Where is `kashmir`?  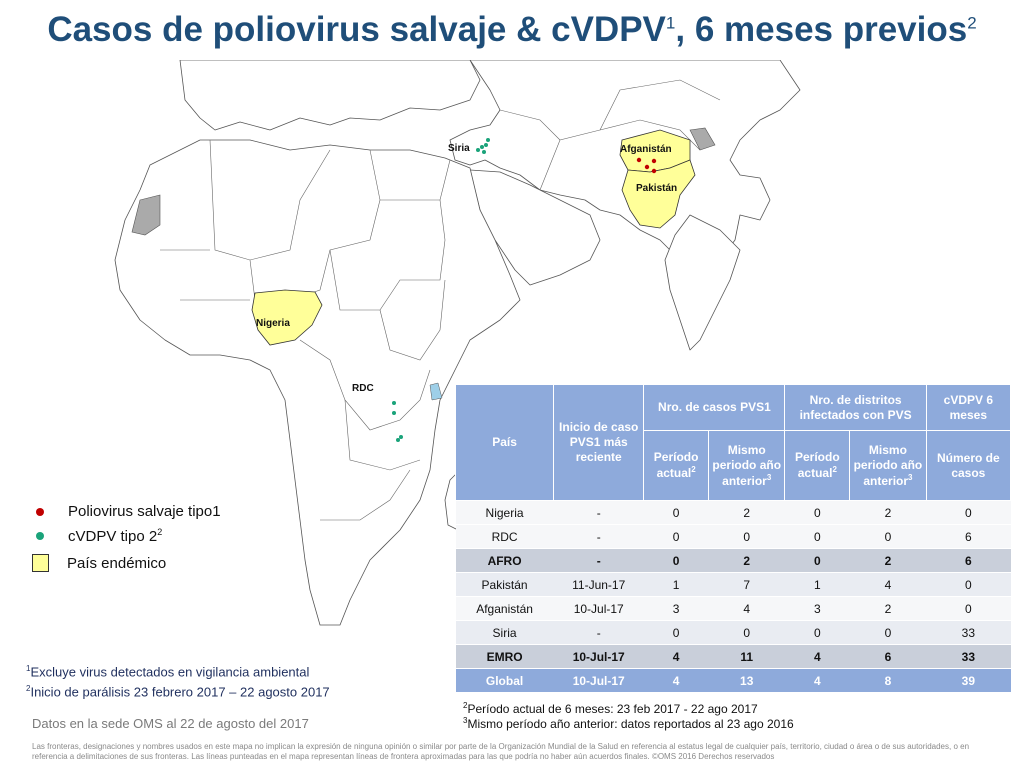 kashmir is located at coordinates (702, 139).